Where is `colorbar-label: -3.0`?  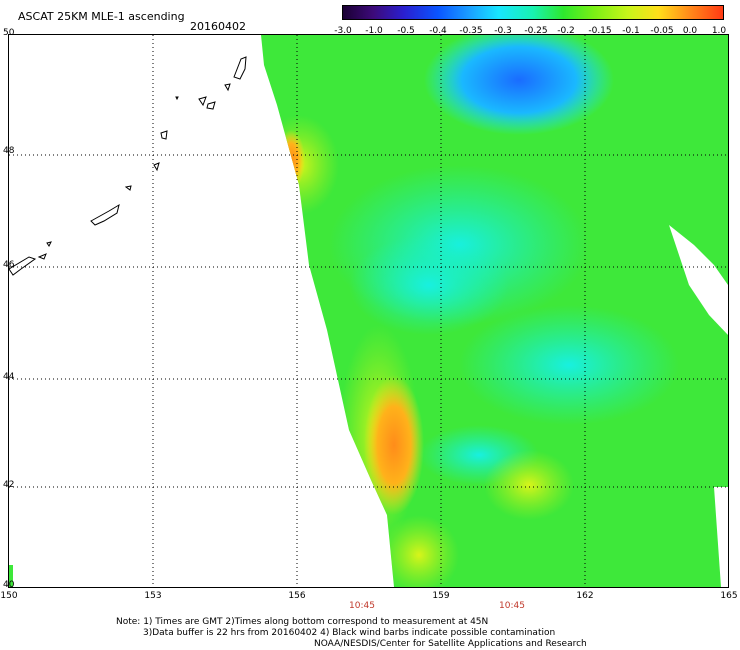 colorbar-label: -3.0 is located at coordinates (343, 31).